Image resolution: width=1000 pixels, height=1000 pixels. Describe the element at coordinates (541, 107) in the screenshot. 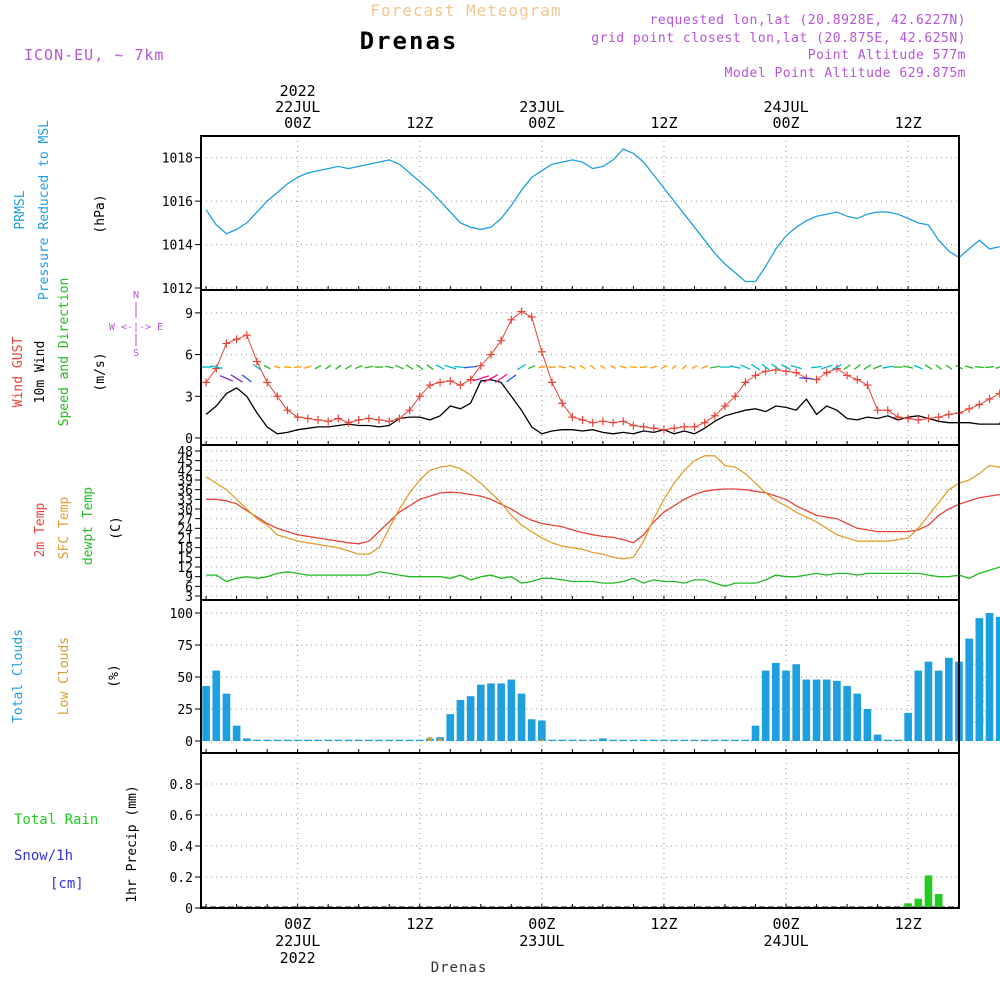

I see `time-label-top: 23JUL` at that location.